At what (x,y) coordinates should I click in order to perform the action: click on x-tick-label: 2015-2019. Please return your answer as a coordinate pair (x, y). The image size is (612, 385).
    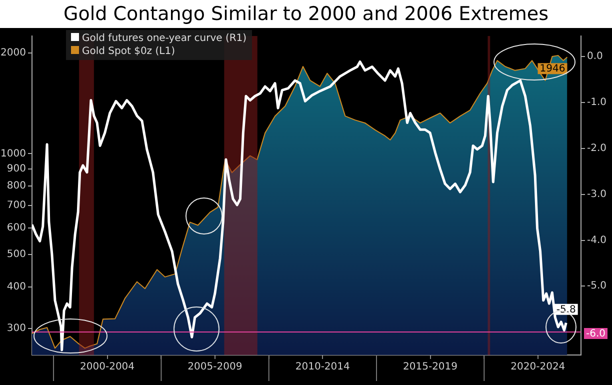
    Looking at the image, I should click on (430, 367).